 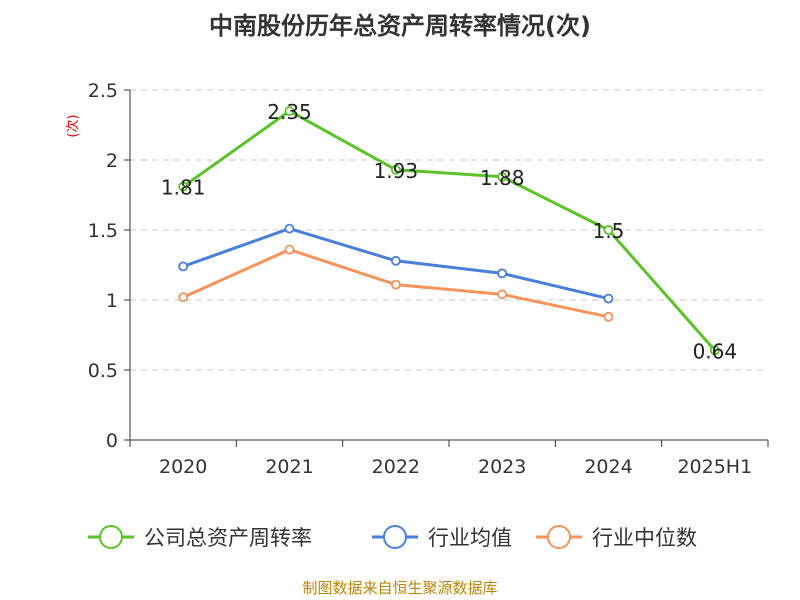 I want to click on y-axis-label: (次), so click(x=73, y=125).